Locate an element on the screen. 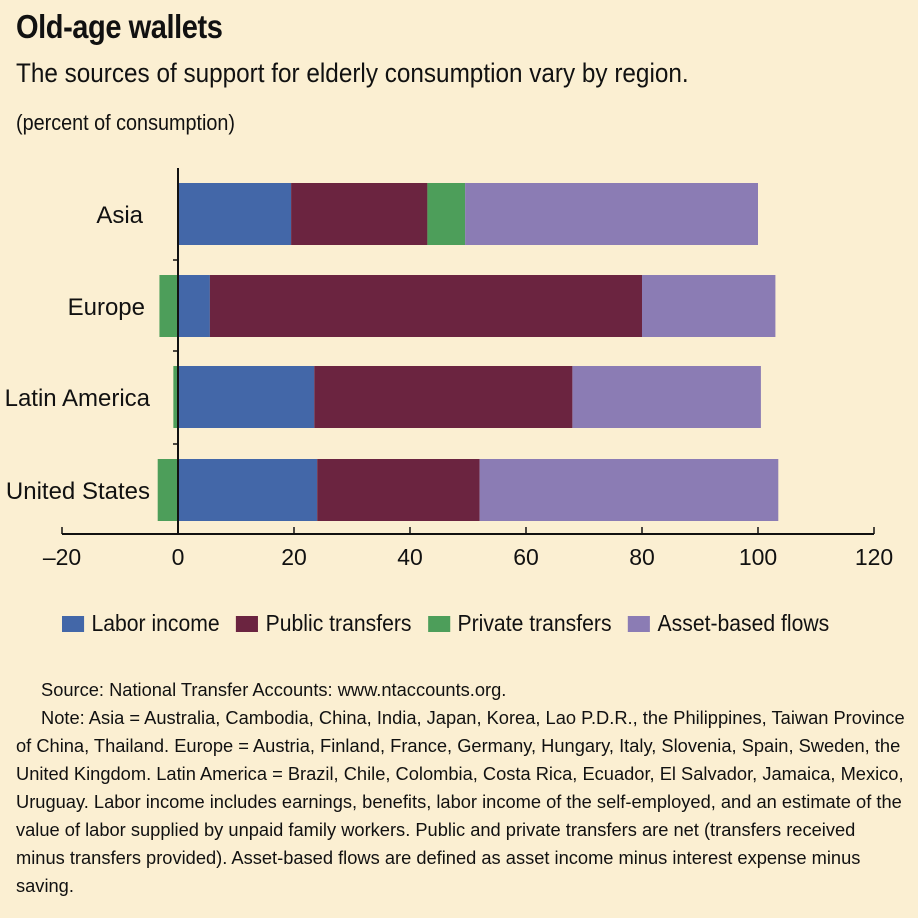 Image resolution: width=918 pixels, height=918 pixels. x-tick-label: 40 is located at coordinates (410, 557).